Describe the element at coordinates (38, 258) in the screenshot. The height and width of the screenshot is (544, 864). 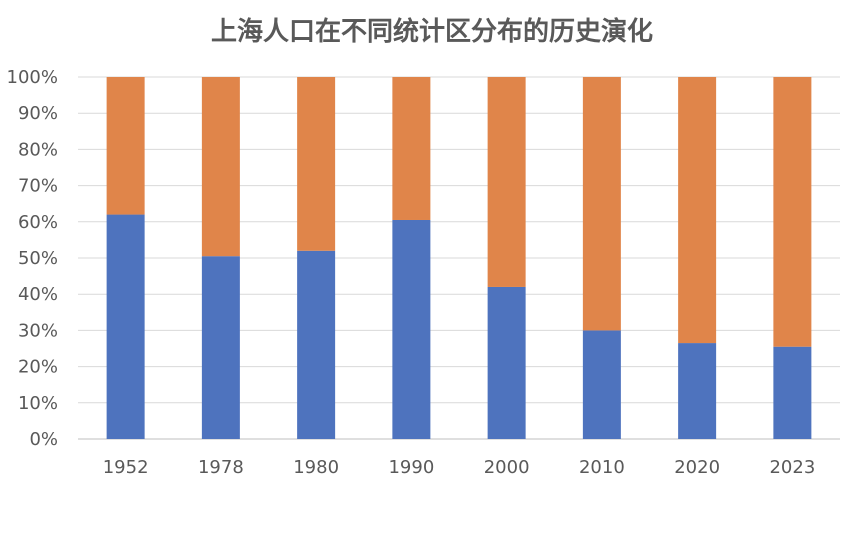
I see `y-tick-label: 50%` at that location.